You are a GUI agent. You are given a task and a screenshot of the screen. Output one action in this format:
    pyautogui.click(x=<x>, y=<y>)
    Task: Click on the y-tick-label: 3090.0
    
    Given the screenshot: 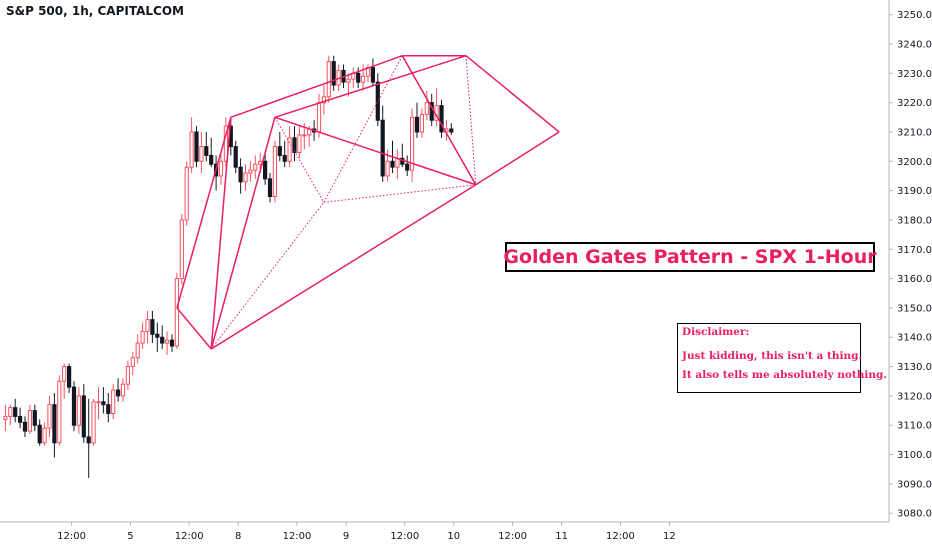 What is the action you would take?
    pyautogui.click(x=914, y=484)
    